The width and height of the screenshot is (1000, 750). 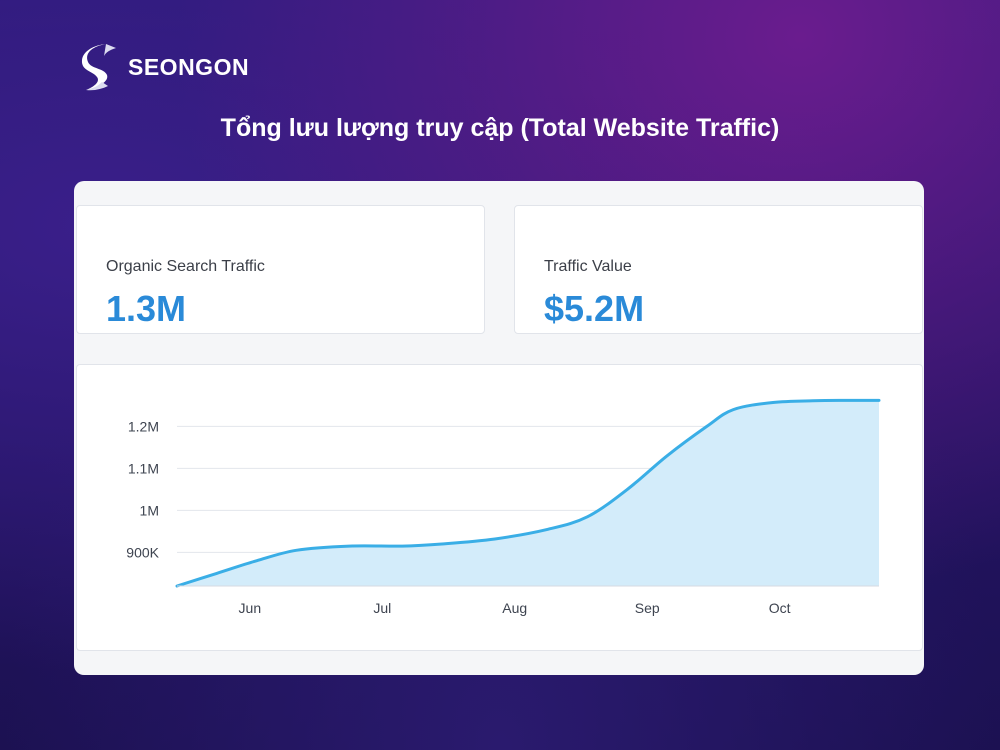 I want to click on traffic-value-label: Traffic Value, so click(x=588, y=266).